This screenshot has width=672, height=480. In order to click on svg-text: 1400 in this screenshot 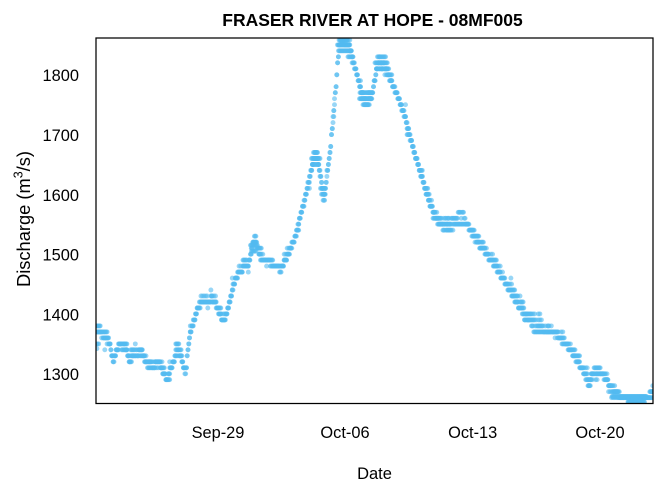, I will do `click(61, 315)`.